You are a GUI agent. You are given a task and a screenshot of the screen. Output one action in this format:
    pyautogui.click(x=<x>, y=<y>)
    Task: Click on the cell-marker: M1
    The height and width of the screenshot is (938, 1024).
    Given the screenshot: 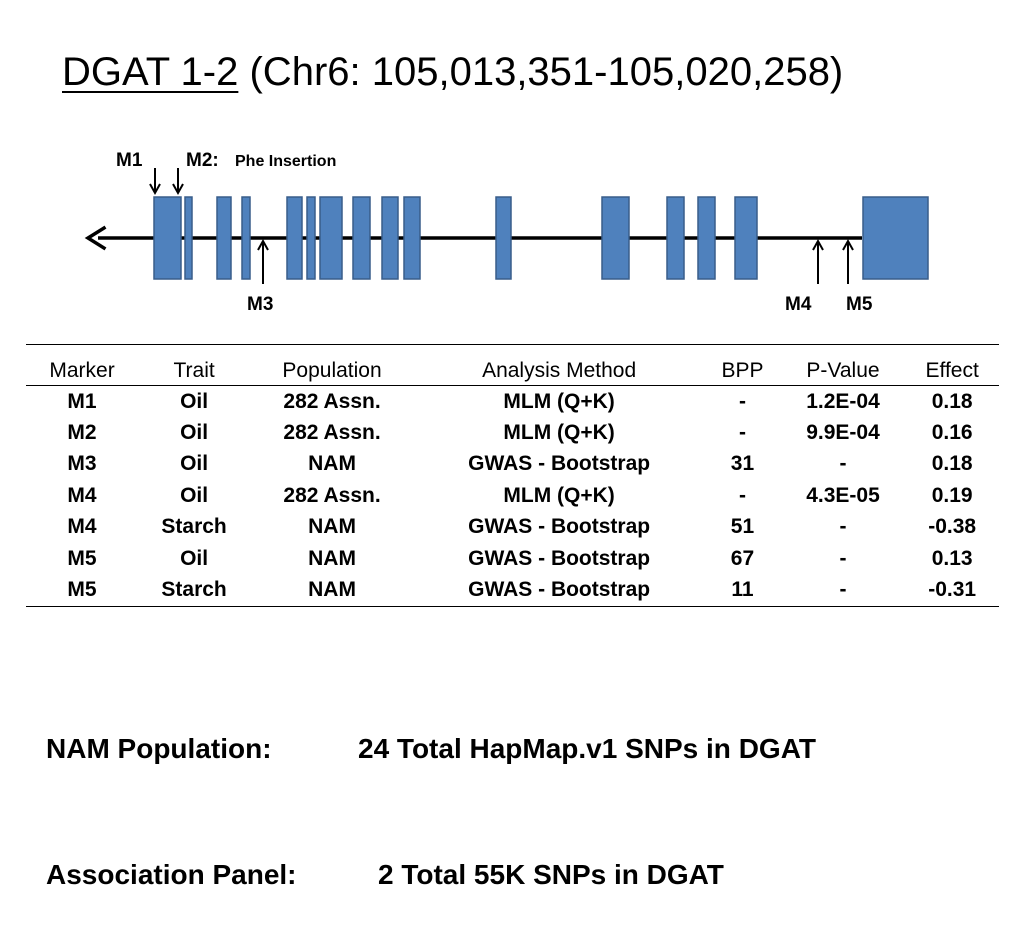 What is the action you would take?
    pyautogui.click(x=82, y=401)
    